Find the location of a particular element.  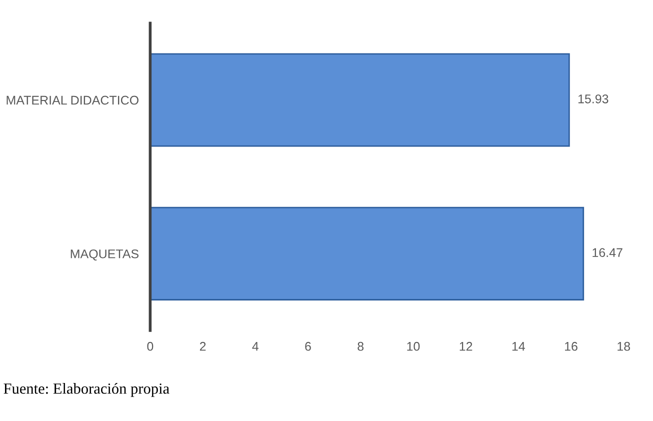

x-tick-label: 10 is located at coordinates (413, 346).